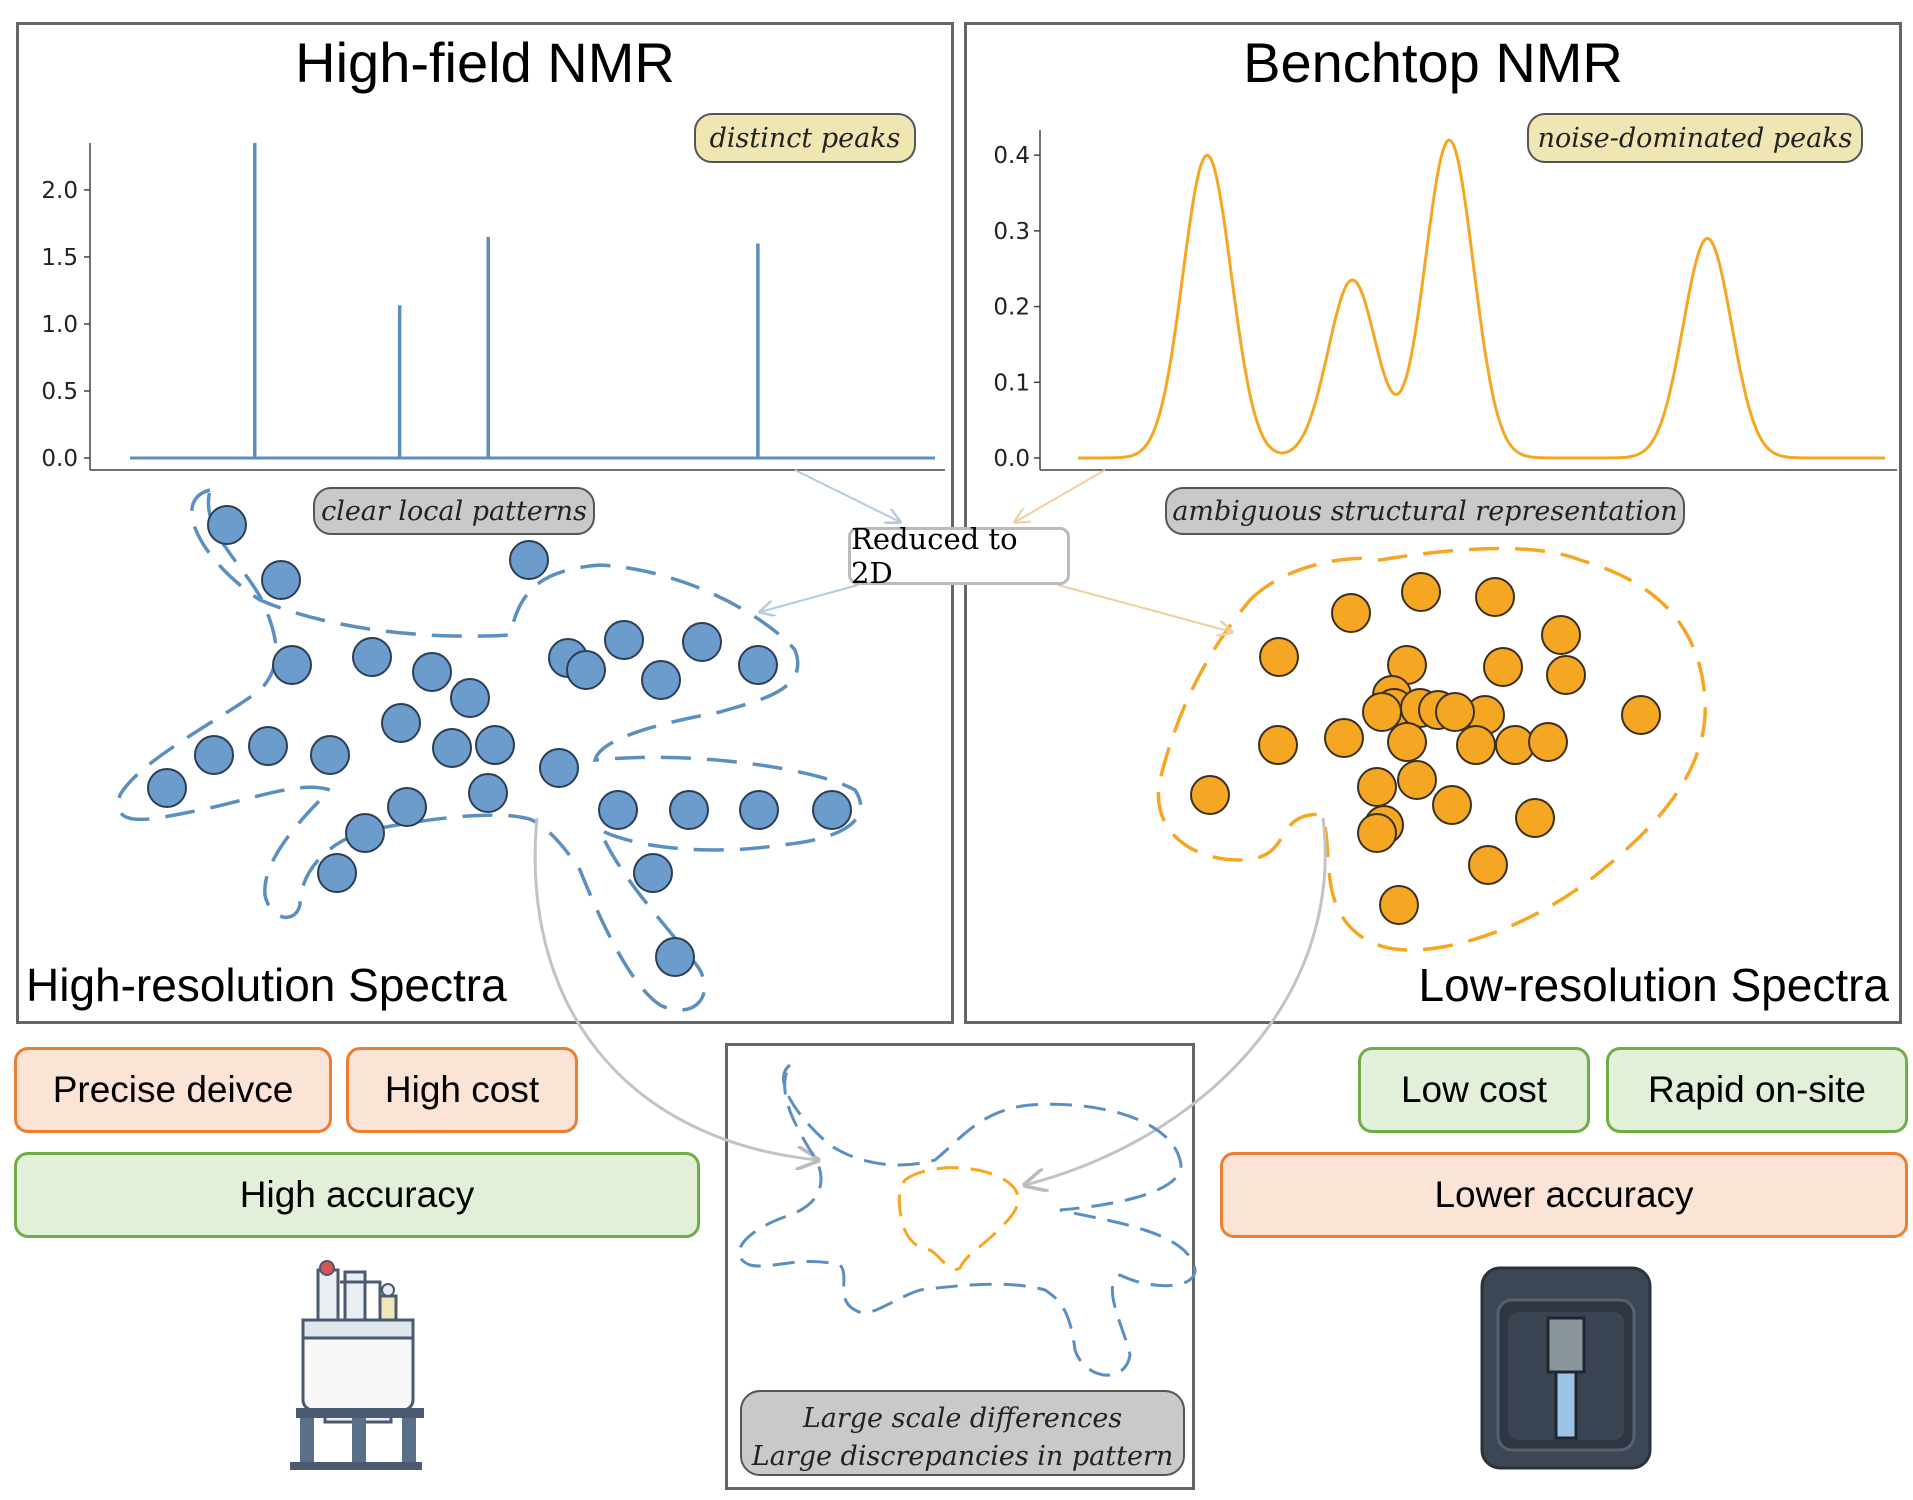 Image resolution: width=1913 pixels, height=1500 pixels. I want to click on benchtop-title: Benchtop NMR, so click(1433, 62).